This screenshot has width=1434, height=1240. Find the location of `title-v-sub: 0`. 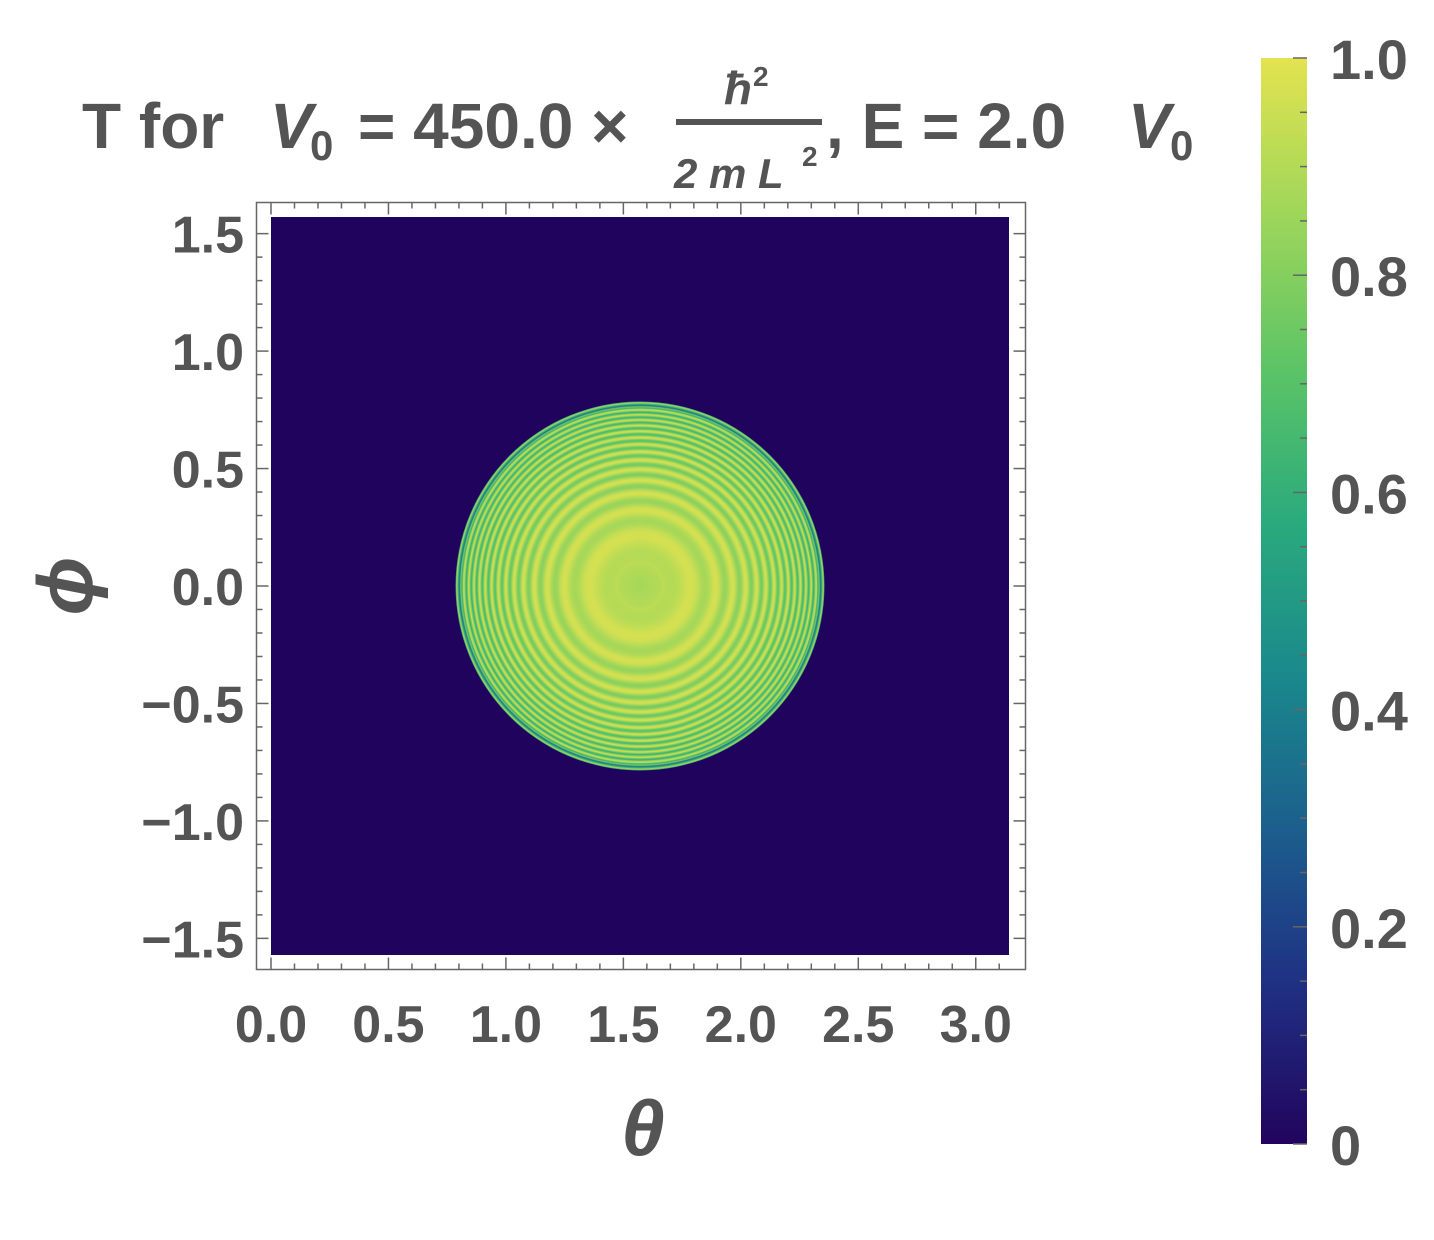

title-v-sub: 0 is located at coordinates (321, 145).